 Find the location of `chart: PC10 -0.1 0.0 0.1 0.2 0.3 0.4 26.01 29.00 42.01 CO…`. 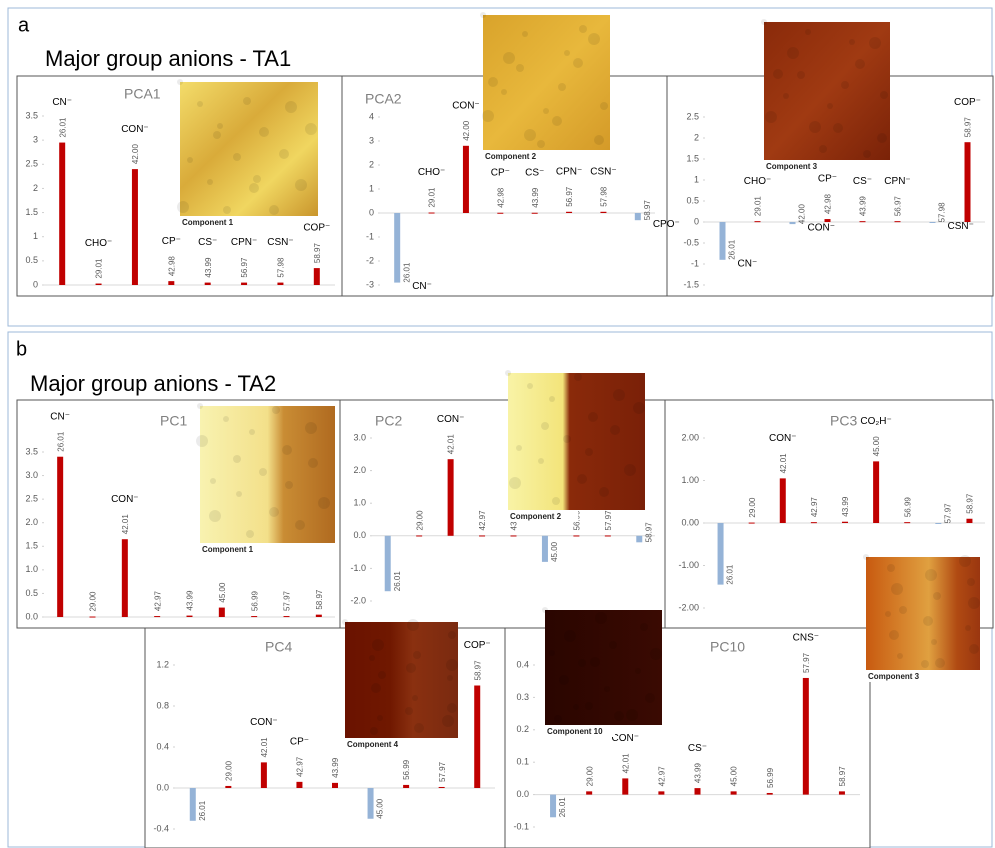

chart: PC10 -0.1 0.0 0.1 0.2 0.3 0.4 26.01 29.00 42.01 CO… is located at coordinates (686, 732).